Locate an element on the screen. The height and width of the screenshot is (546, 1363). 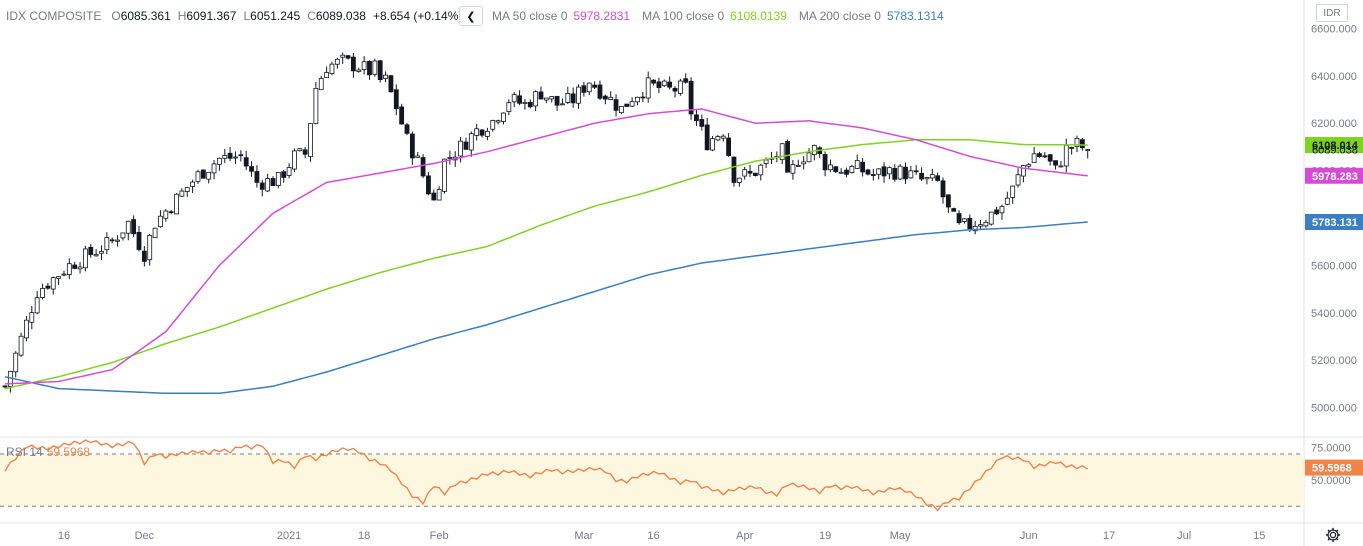
time-axis-tick: Feb is located at coordinates (439, 536).